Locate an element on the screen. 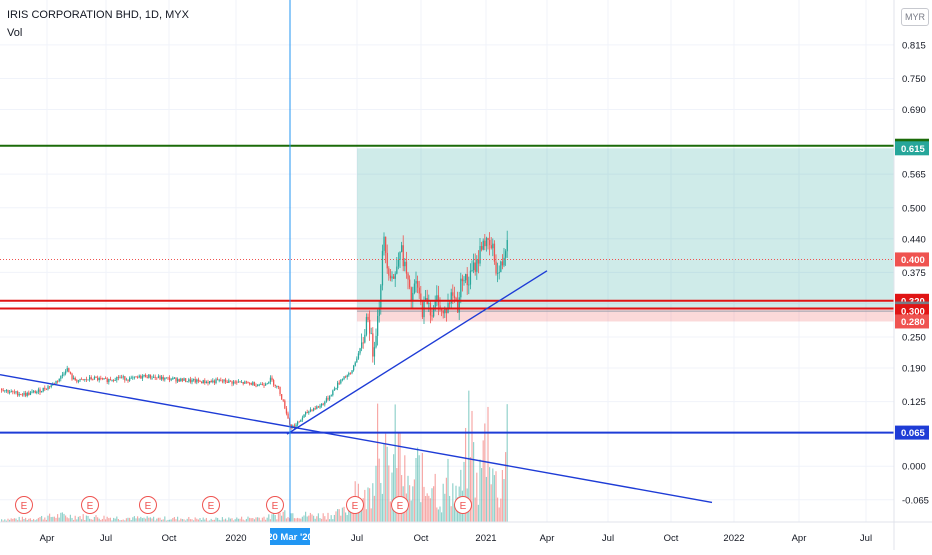  price-label-text: 0.615 is located at coordinates (913, 149).